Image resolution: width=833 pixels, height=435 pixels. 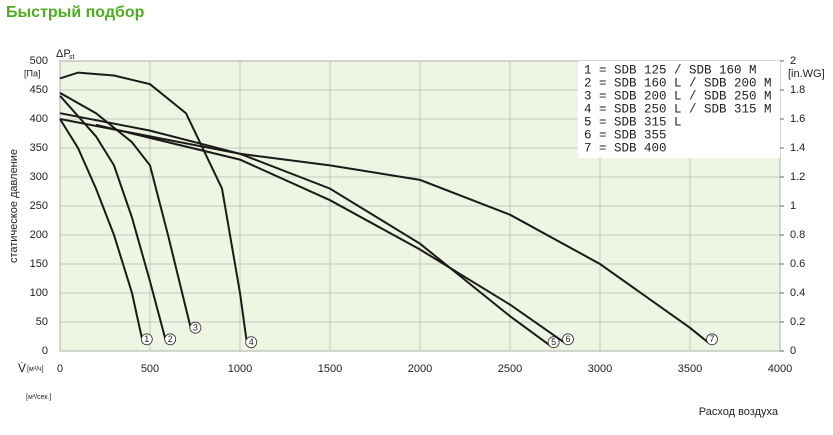 I want to click on y2-tick-label: 1.8, so click(x=797, y=90).